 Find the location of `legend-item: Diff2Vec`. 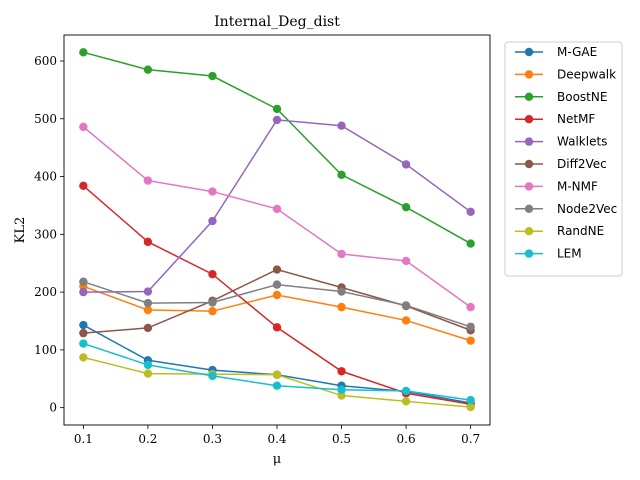

legend-item: Diff2Vec is located at coordinates (561, 164).